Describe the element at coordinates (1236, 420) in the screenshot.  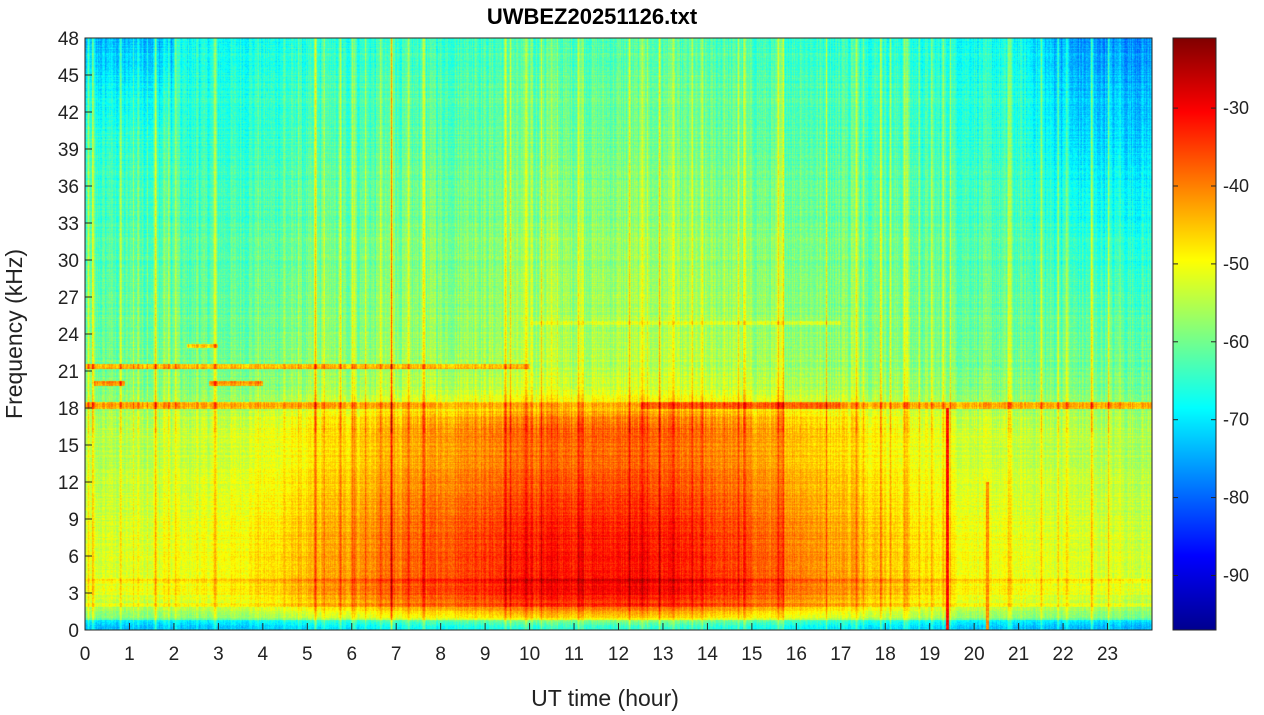
I see `colorbar-tick-label: -70` at that location.